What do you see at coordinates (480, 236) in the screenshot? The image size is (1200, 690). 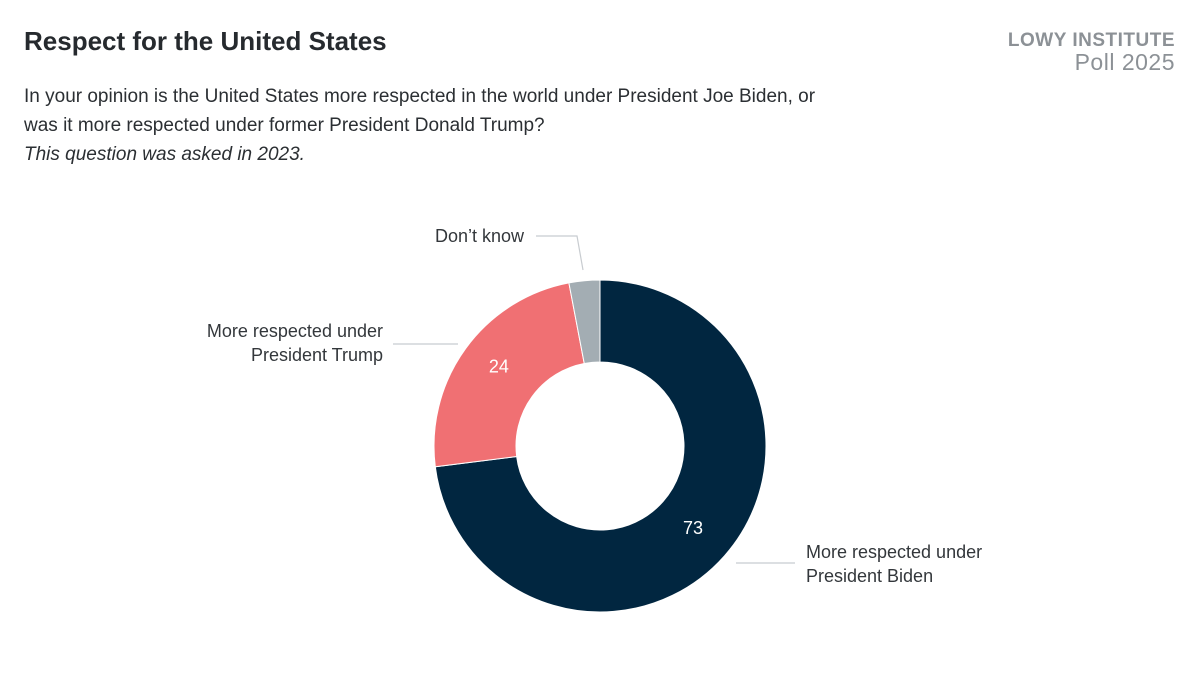 I see `category-label-2: Don’t know` at bounding box center [480, 236].